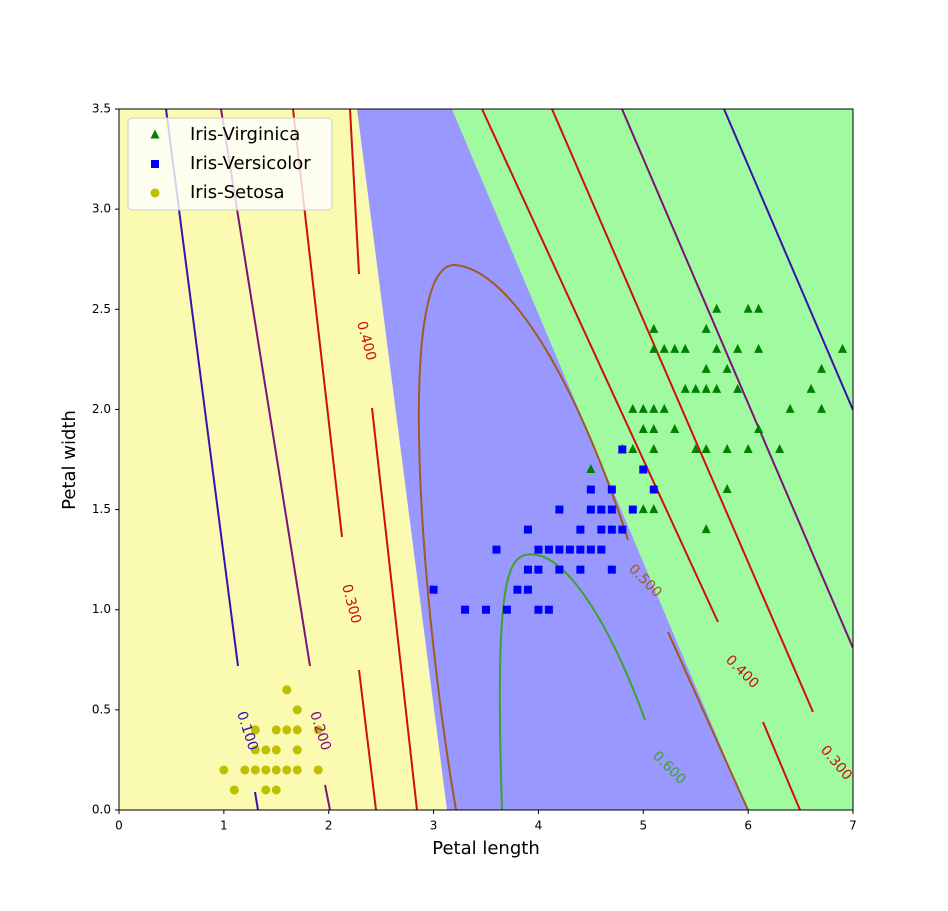  I want to click on y-tick-label: 1.5, so click(101, 509).